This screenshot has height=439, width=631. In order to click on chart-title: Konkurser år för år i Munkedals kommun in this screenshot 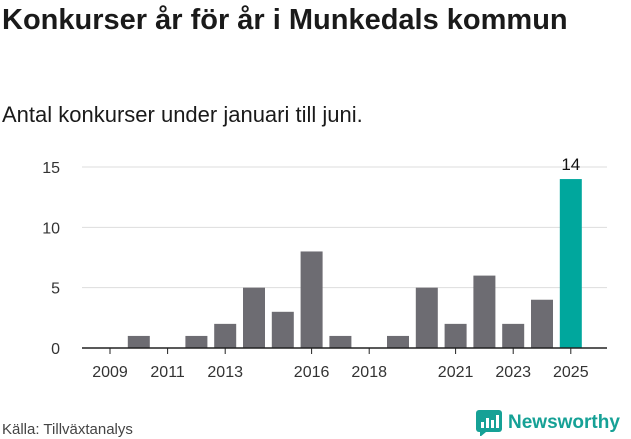, I will do `click(285, 20)`.